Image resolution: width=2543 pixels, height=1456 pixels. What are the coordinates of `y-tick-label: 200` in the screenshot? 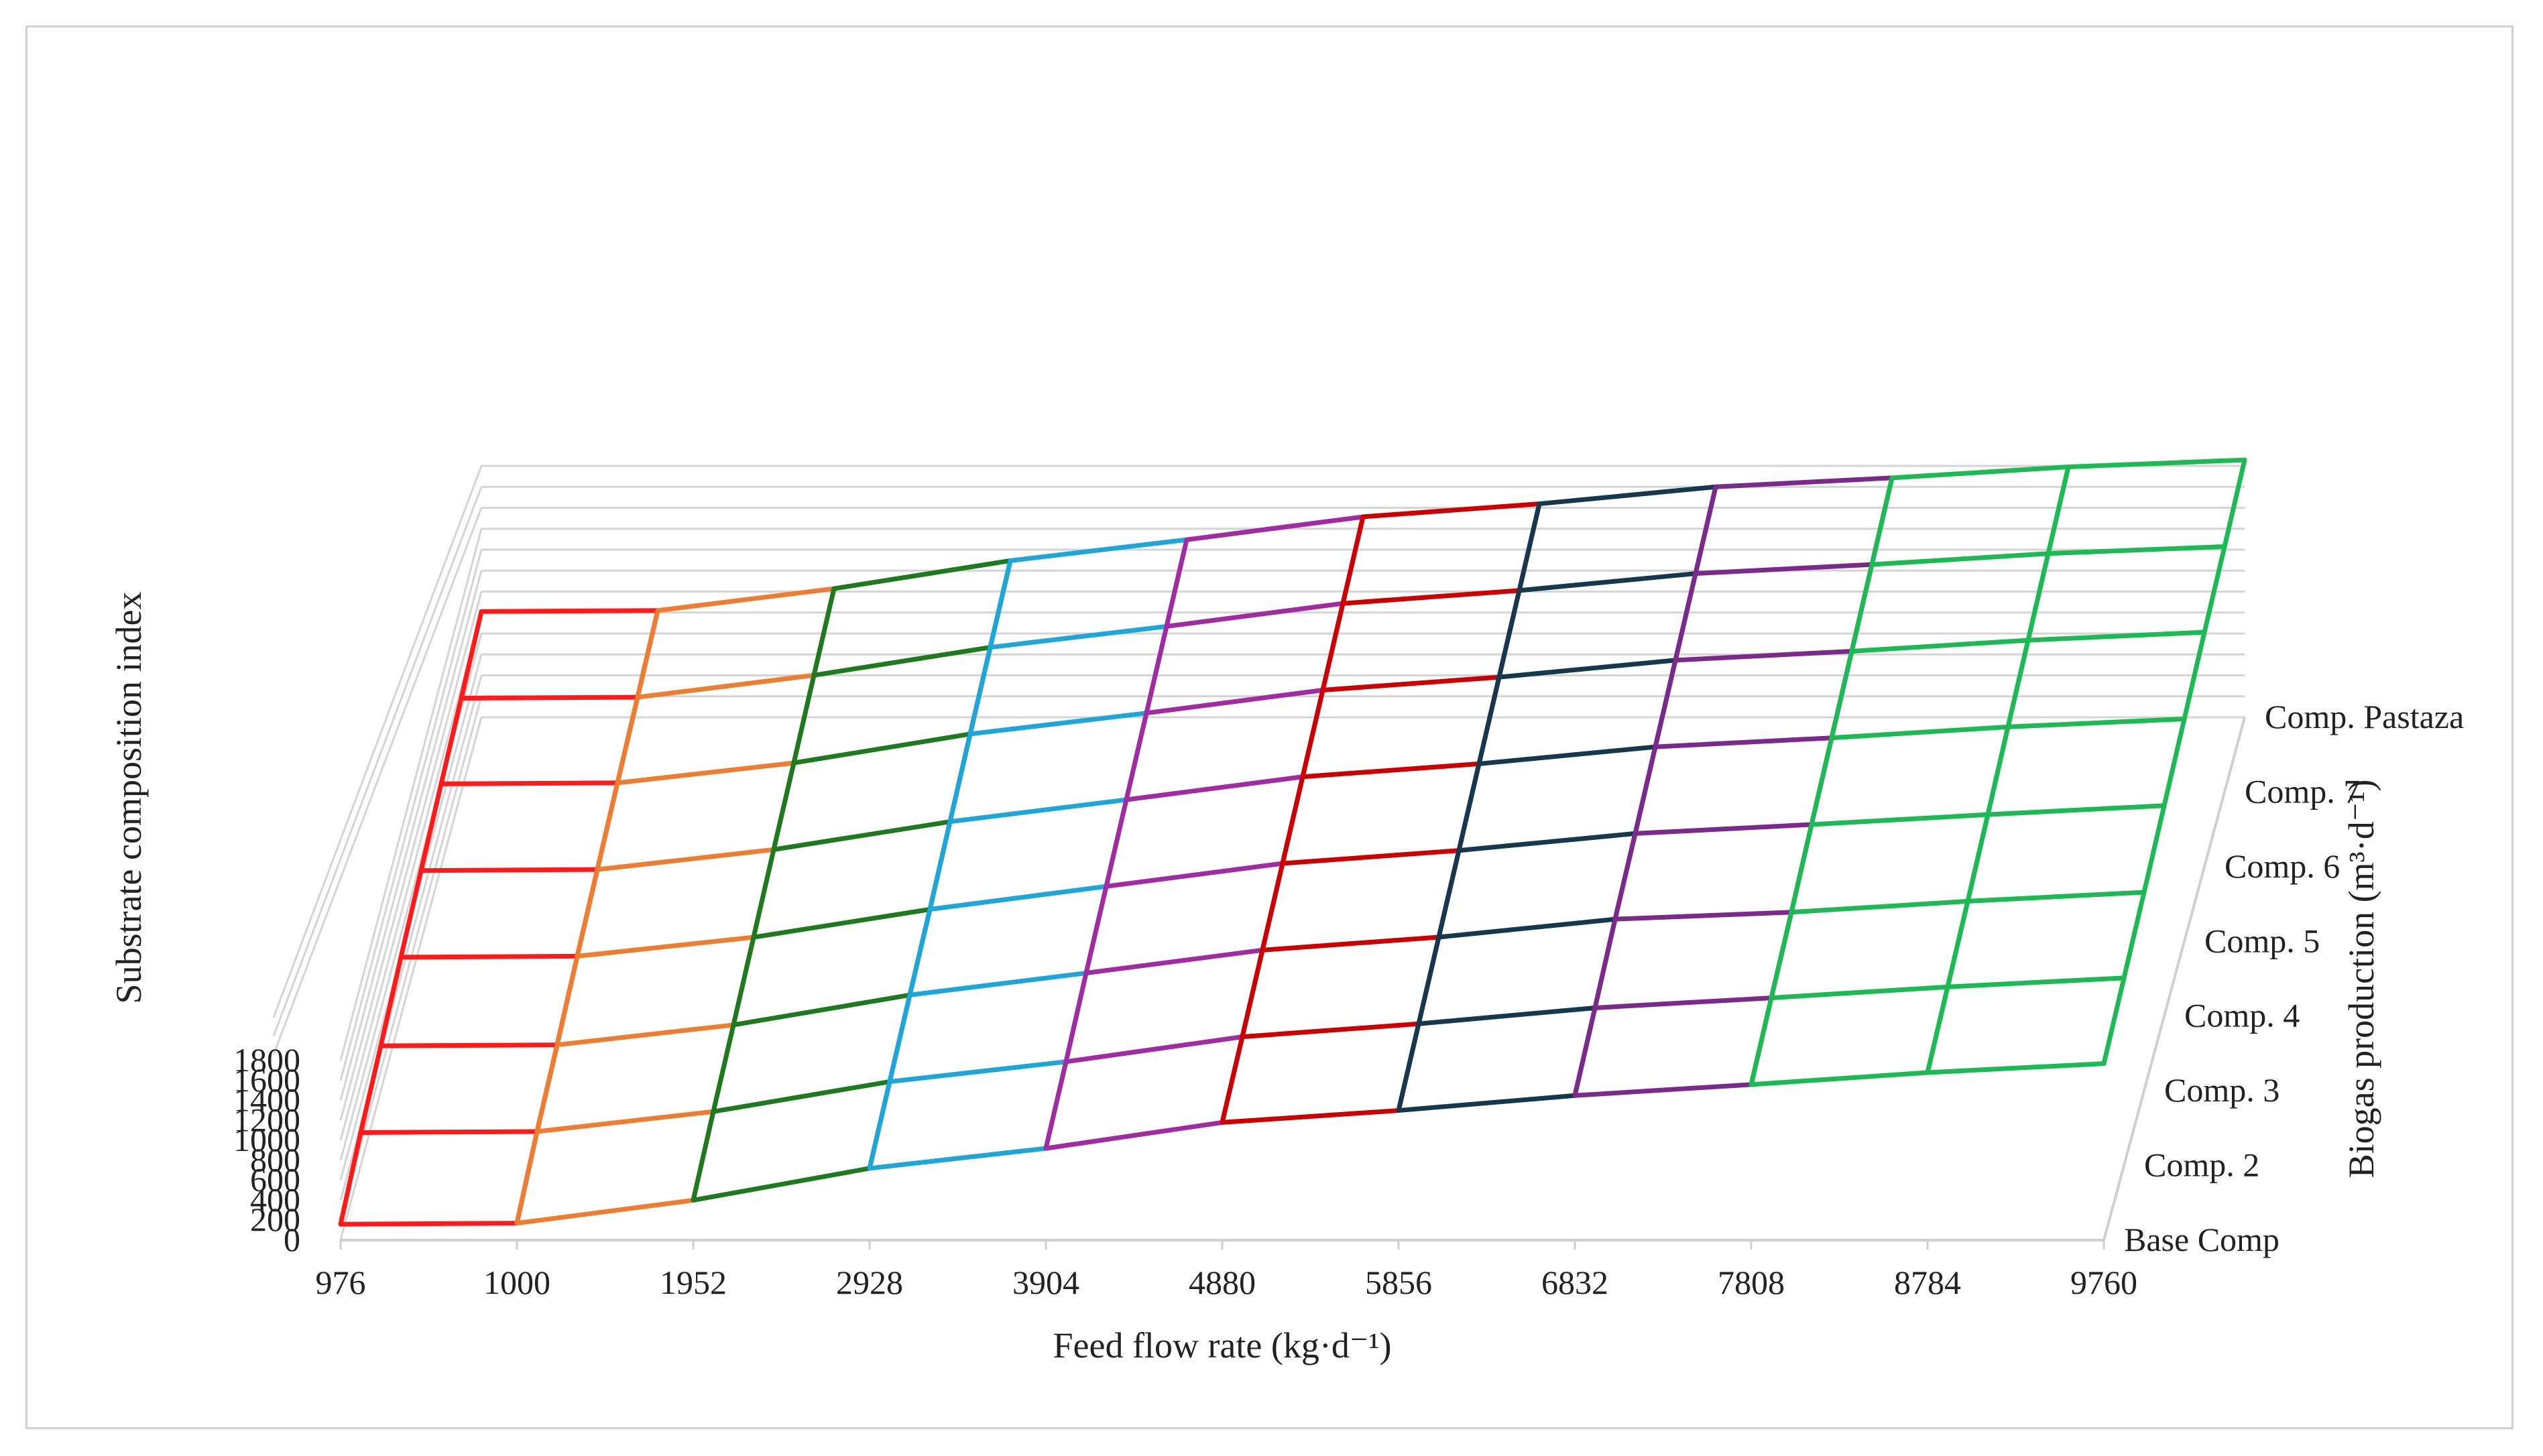 It's located at (275, 1219).